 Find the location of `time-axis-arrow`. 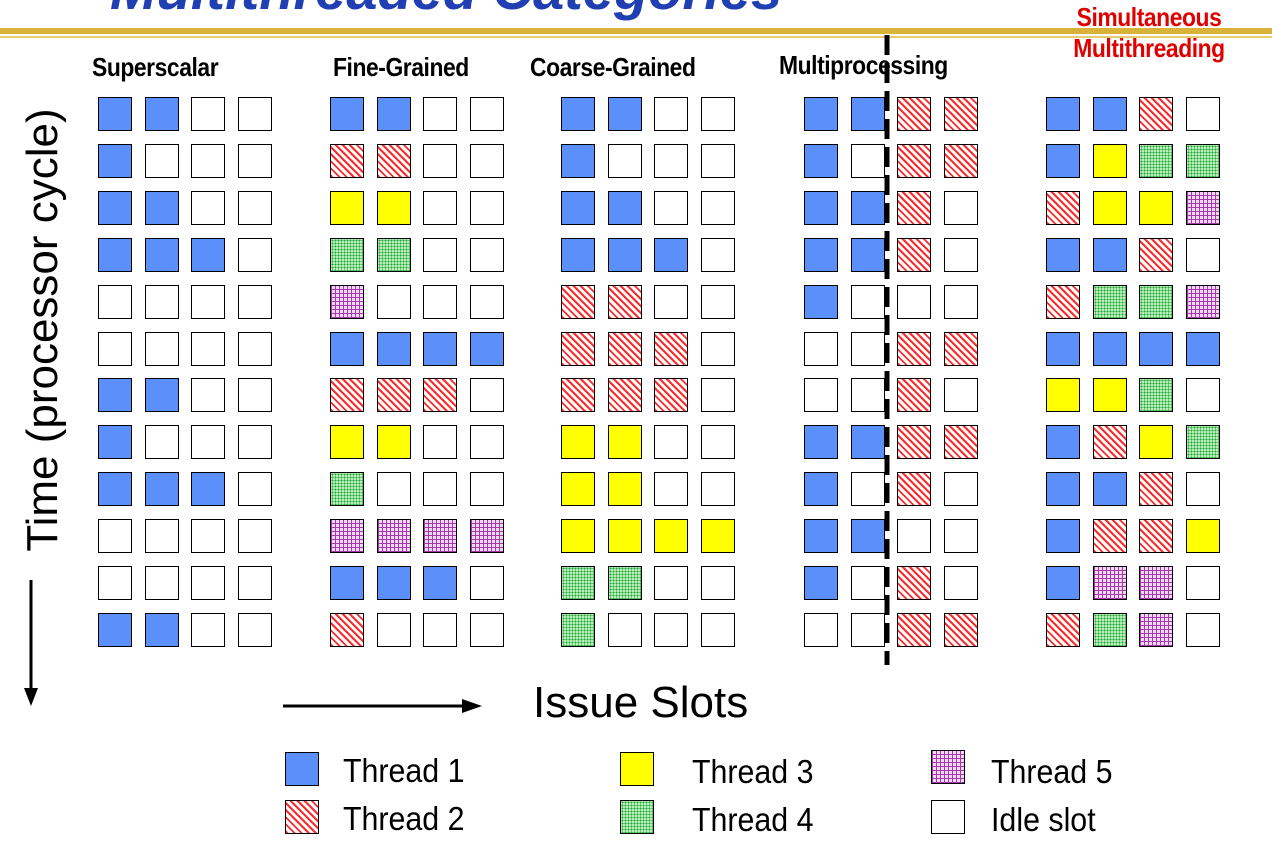

time-axis-arrow is located at coordinates (31, 643).